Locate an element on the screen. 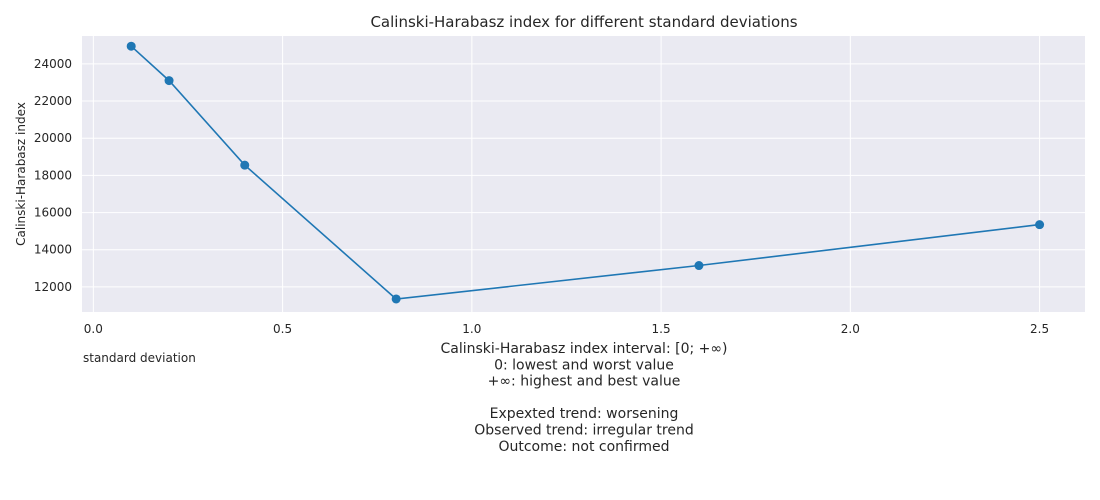 The width and height of the screenshot is (1100, 500). x-tick-label: 2.5 is located at coordinates (1039, 329).